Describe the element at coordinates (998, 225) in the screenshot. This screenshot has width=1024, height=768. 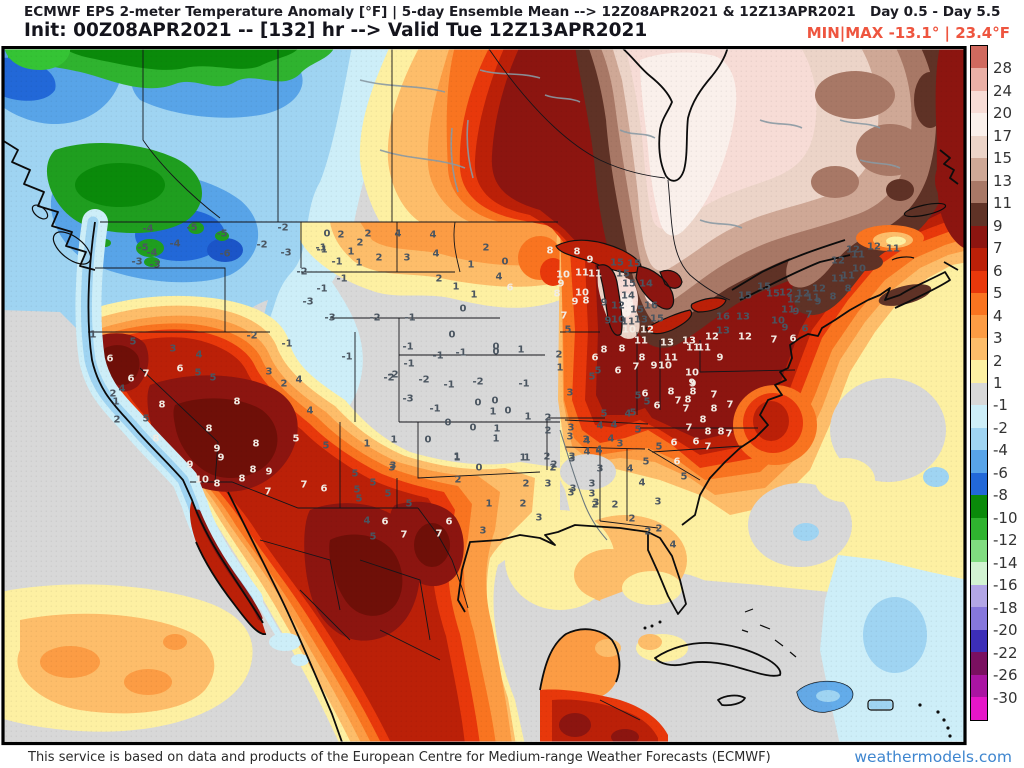
I see `colorbar-tick-label: 9` at that location.